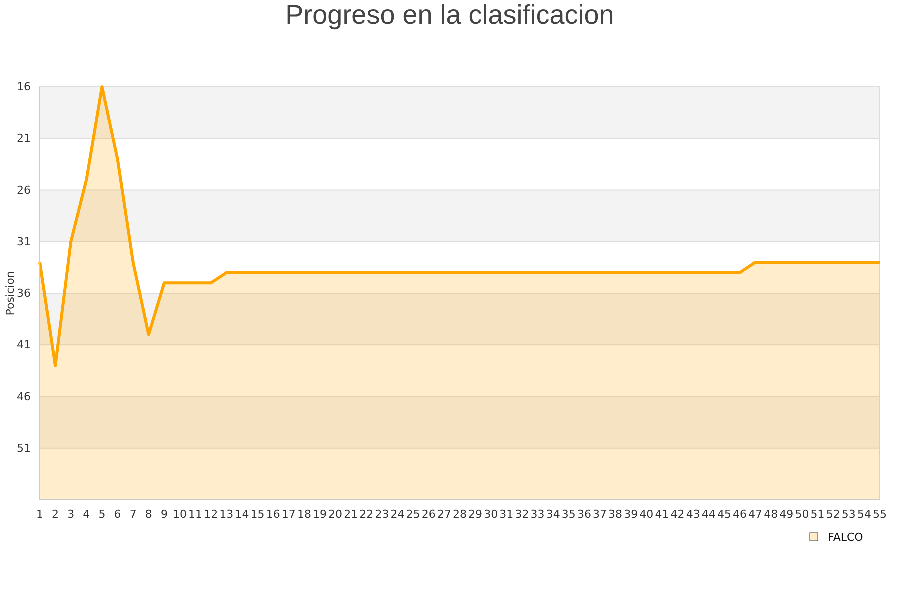  I want to click on x-tick-label: 40, so click(647, 514).